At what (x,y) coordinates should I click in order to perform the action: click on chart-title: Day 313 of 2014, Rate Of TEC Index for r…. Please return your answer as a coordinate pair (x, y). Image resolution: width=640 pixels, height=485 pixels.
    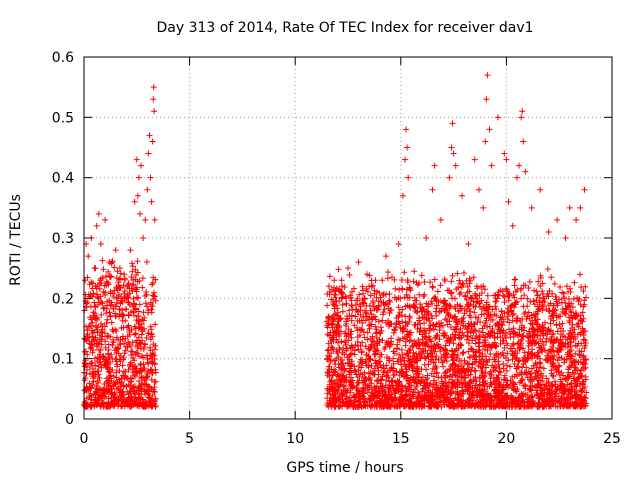
    Looking at the image, I should click on (344, 28).